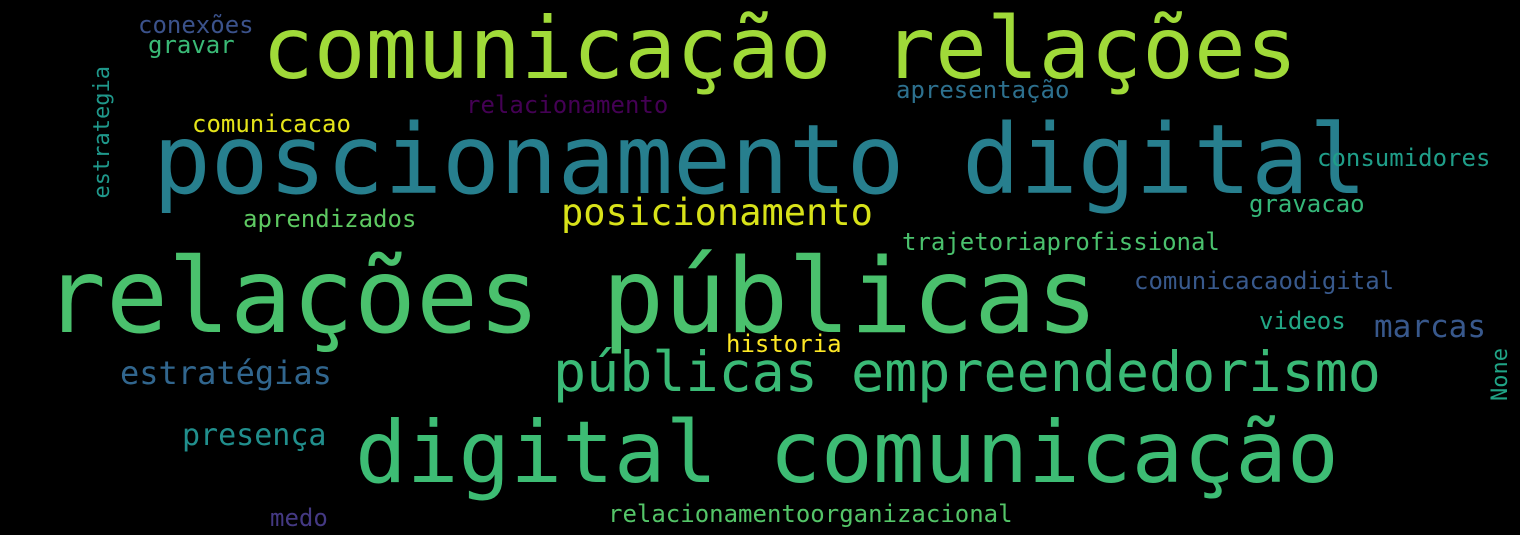 Image resolution: width=1520 pixels, height=535 pixels. I want to click on word-apresentacao: apresentação, so click(983, 90).